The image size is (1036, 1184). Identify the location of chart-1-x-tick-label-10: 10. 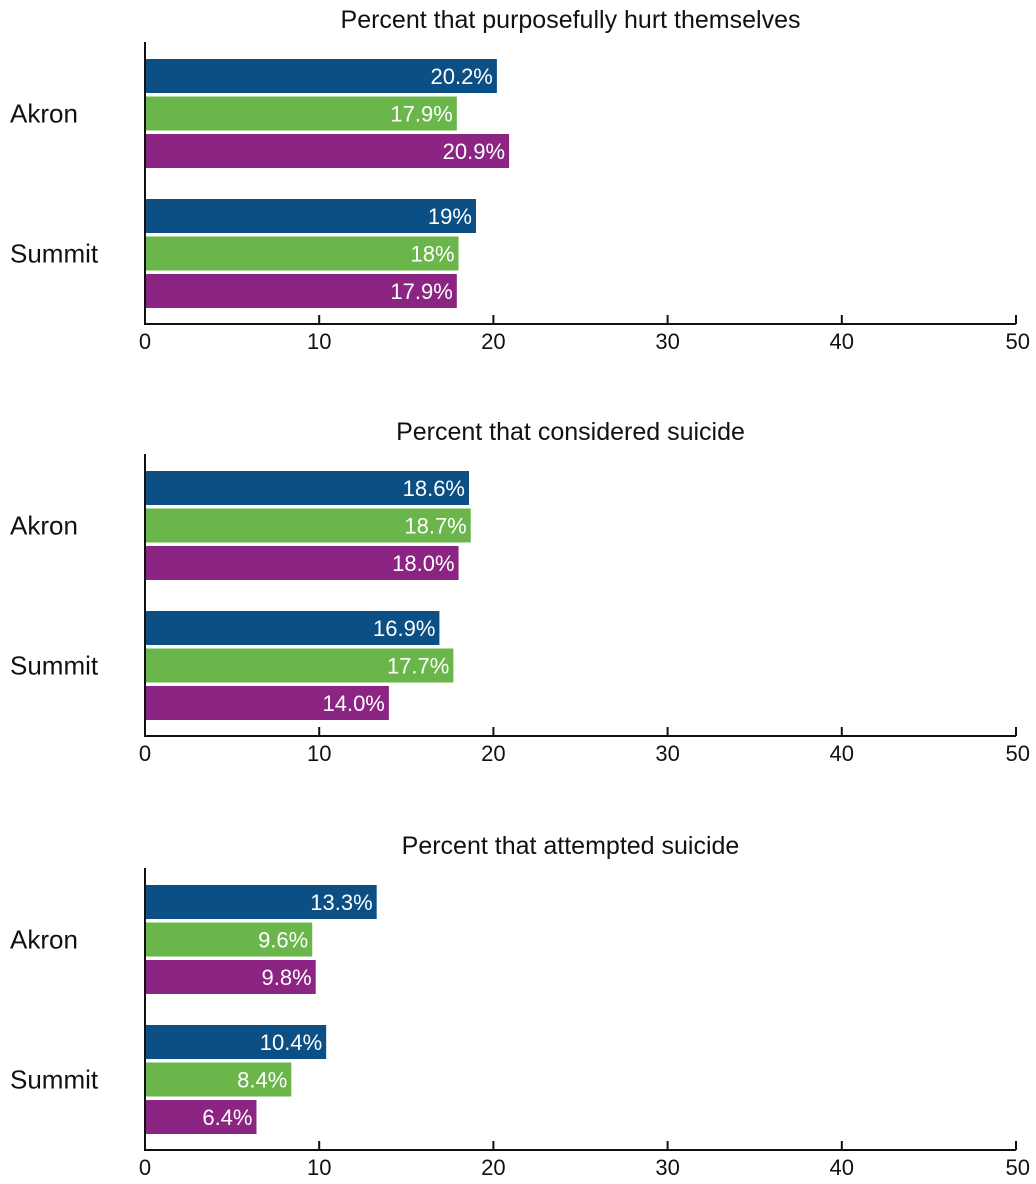
(319, 341).